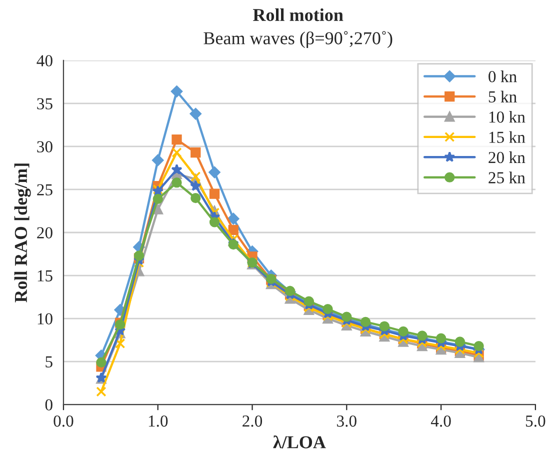  Describe the element at coordinates (44, 60) in the screenshot. I see `y-tick-label: 40` at that location.